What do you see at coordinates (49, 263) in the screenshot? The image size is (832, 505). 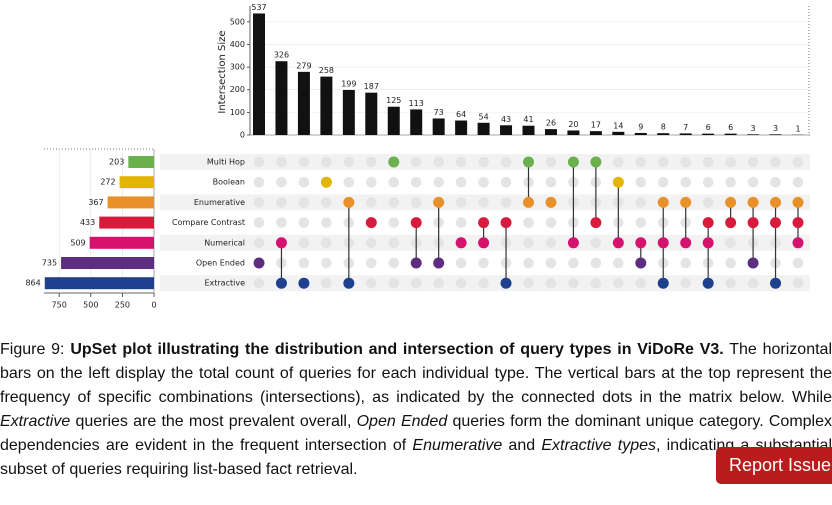 I see `set-size-label: 735` at bounding box center [49, 263].